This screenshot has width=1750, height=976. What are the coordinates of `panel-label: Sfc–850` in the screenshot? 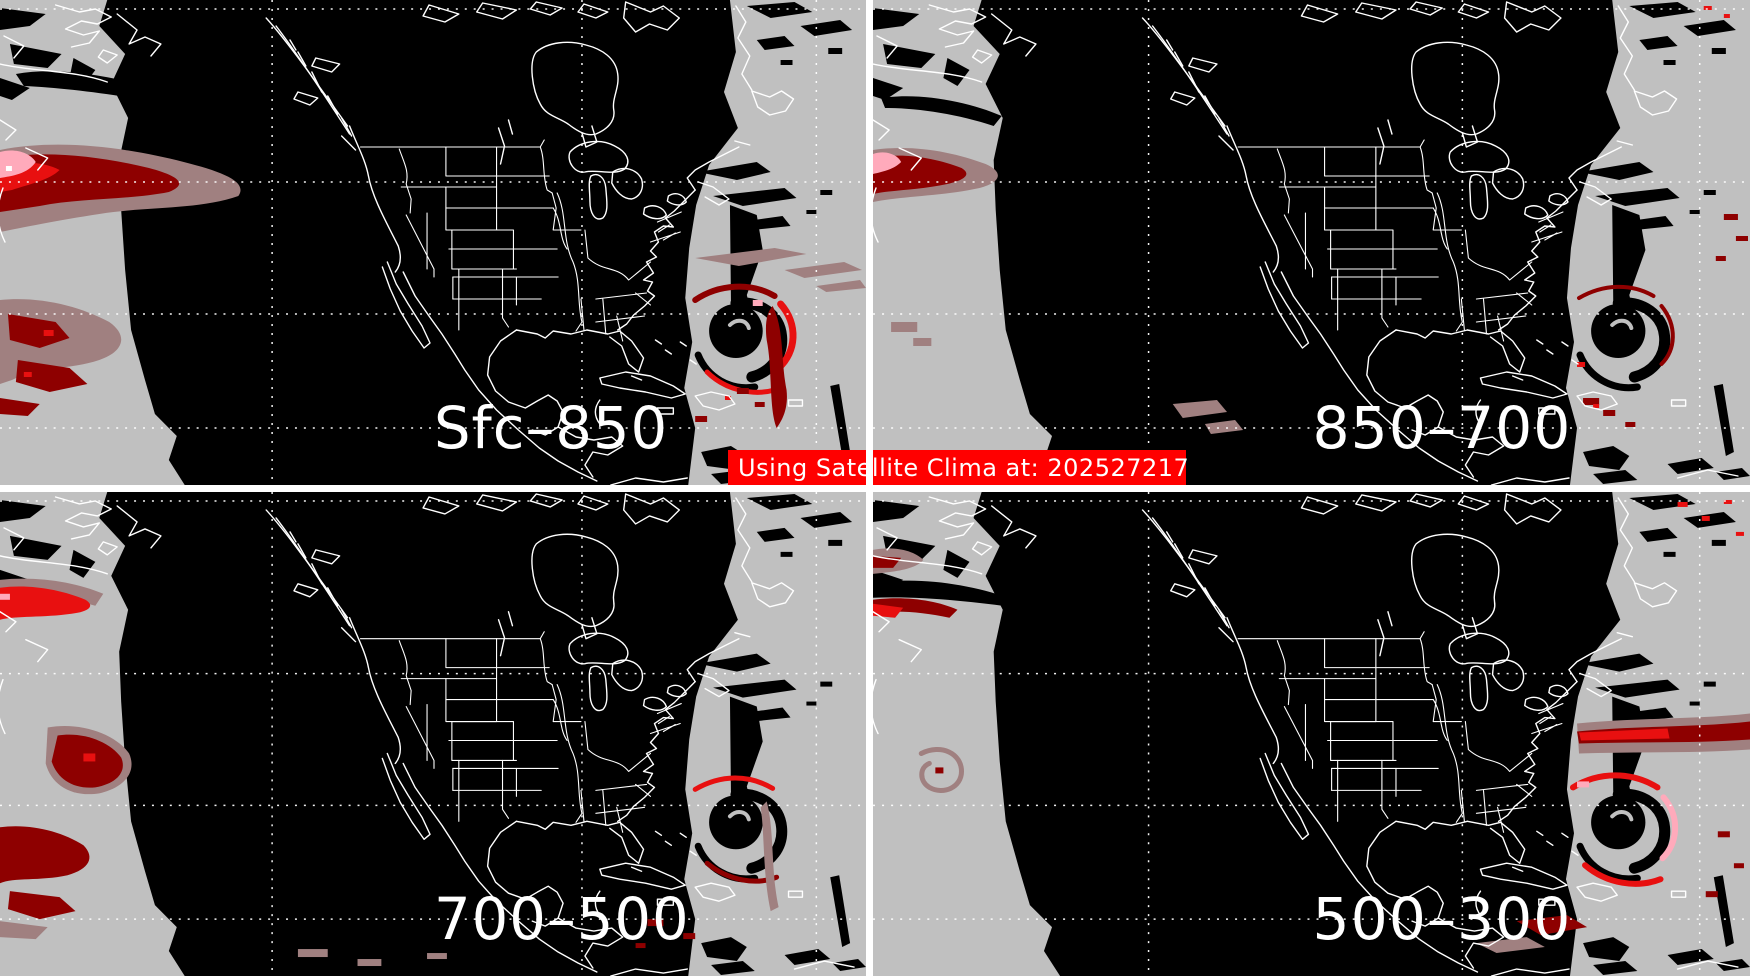 It's located at (551, 428).